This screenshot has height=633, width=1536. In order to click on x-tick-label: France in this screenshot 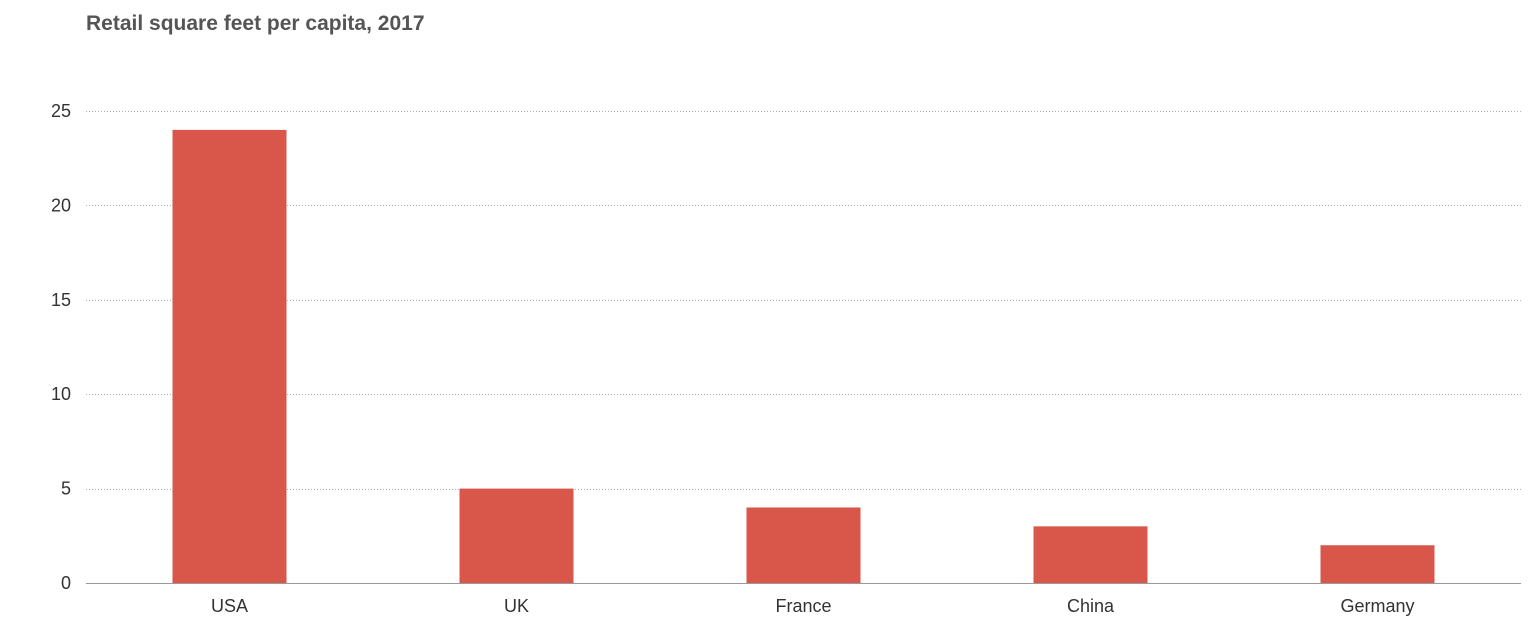, I will do `click(803, 606)`.